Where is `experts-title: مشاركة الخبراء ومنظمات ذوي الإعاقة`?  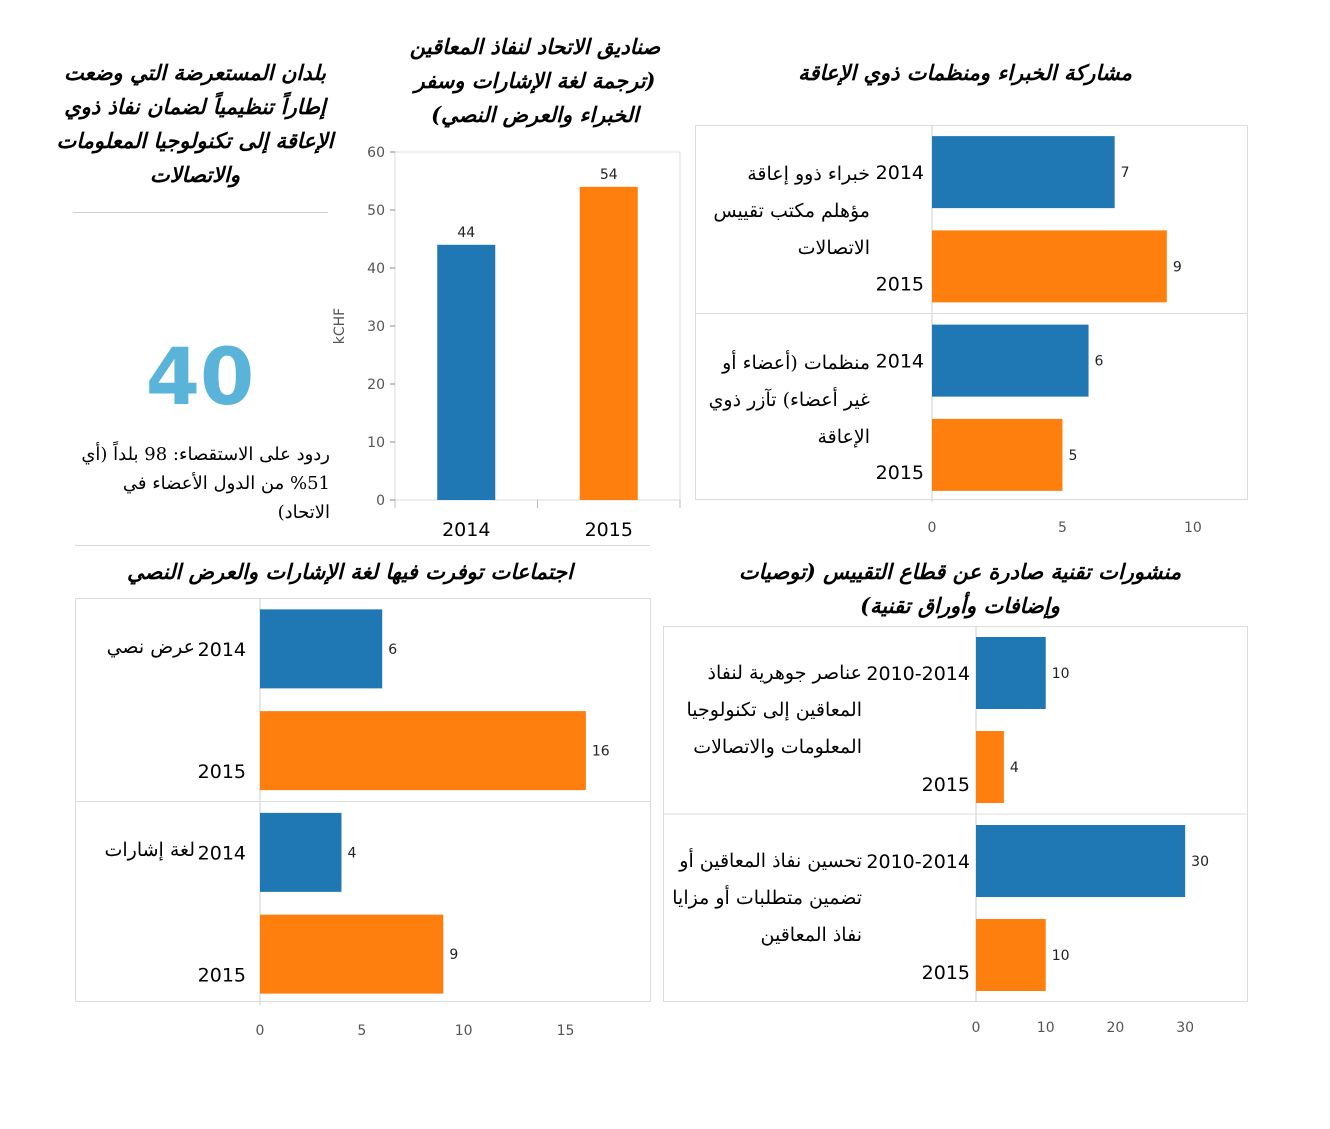
experts-title: مشاركة الخبراء ومنظمات ذوي الإعاقة is located at coordinates (965, 72).